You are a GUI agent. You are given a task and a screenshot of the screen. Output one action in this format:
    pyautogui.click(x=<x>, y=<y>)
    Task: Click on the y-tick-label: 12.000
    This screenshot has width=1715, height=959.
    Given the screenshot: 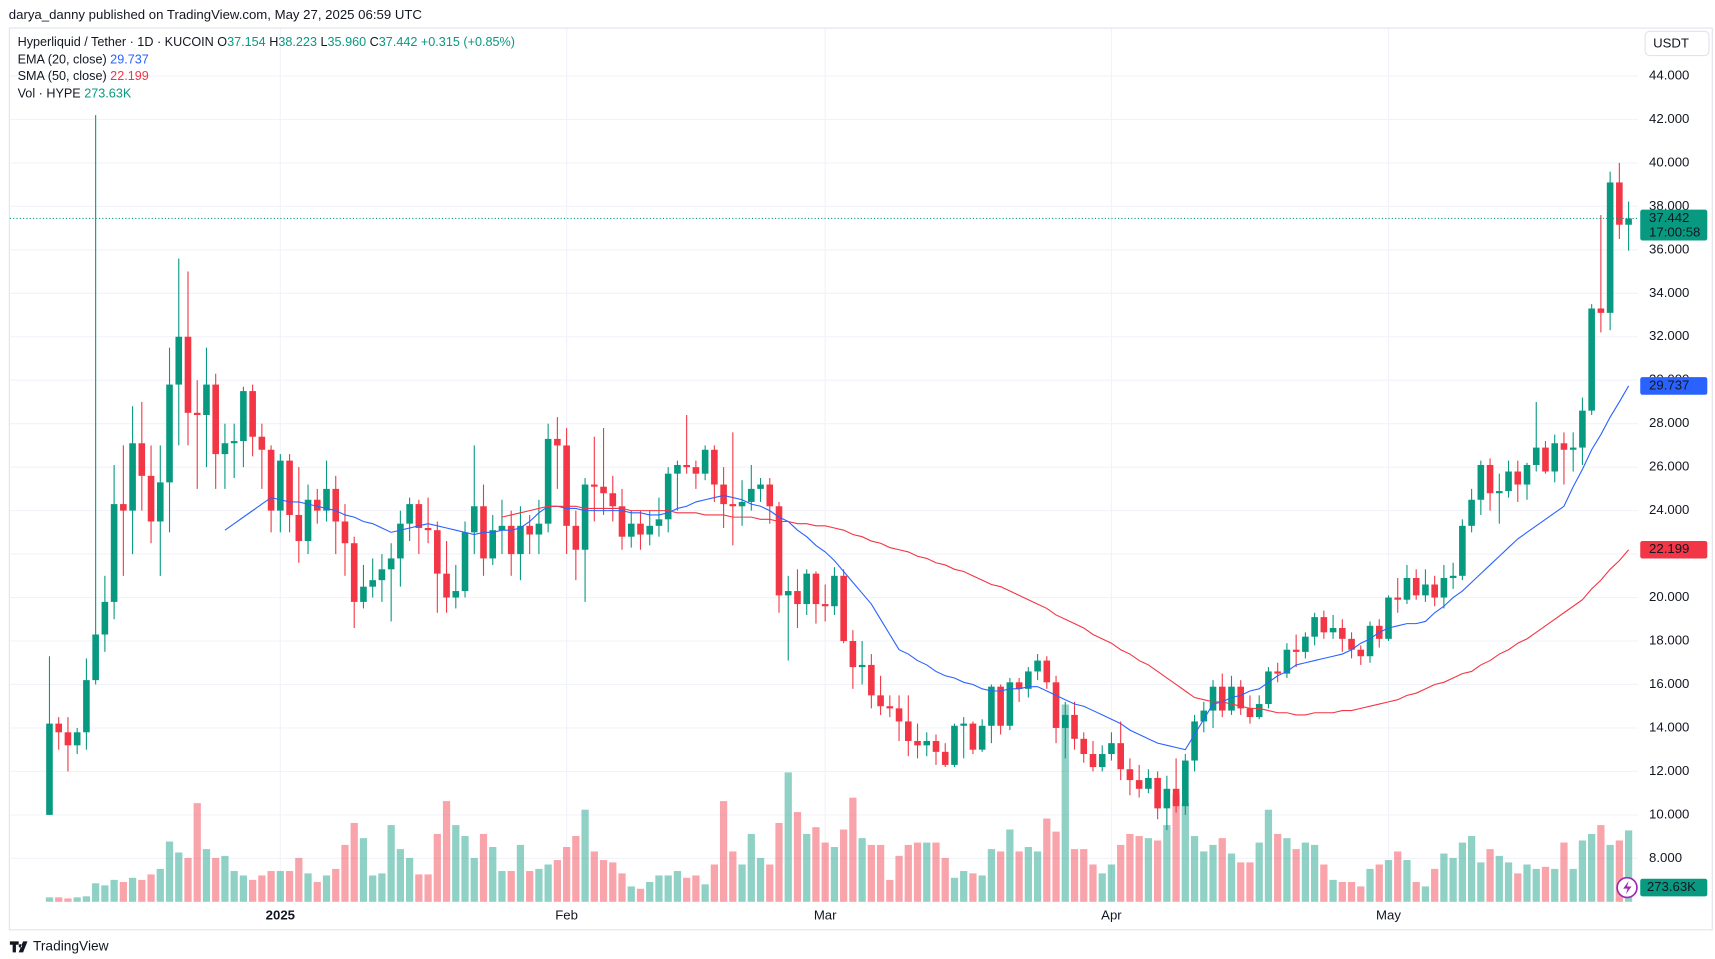 What is the action you would take?
    pyautogui.click(x=1669, y=770)
    